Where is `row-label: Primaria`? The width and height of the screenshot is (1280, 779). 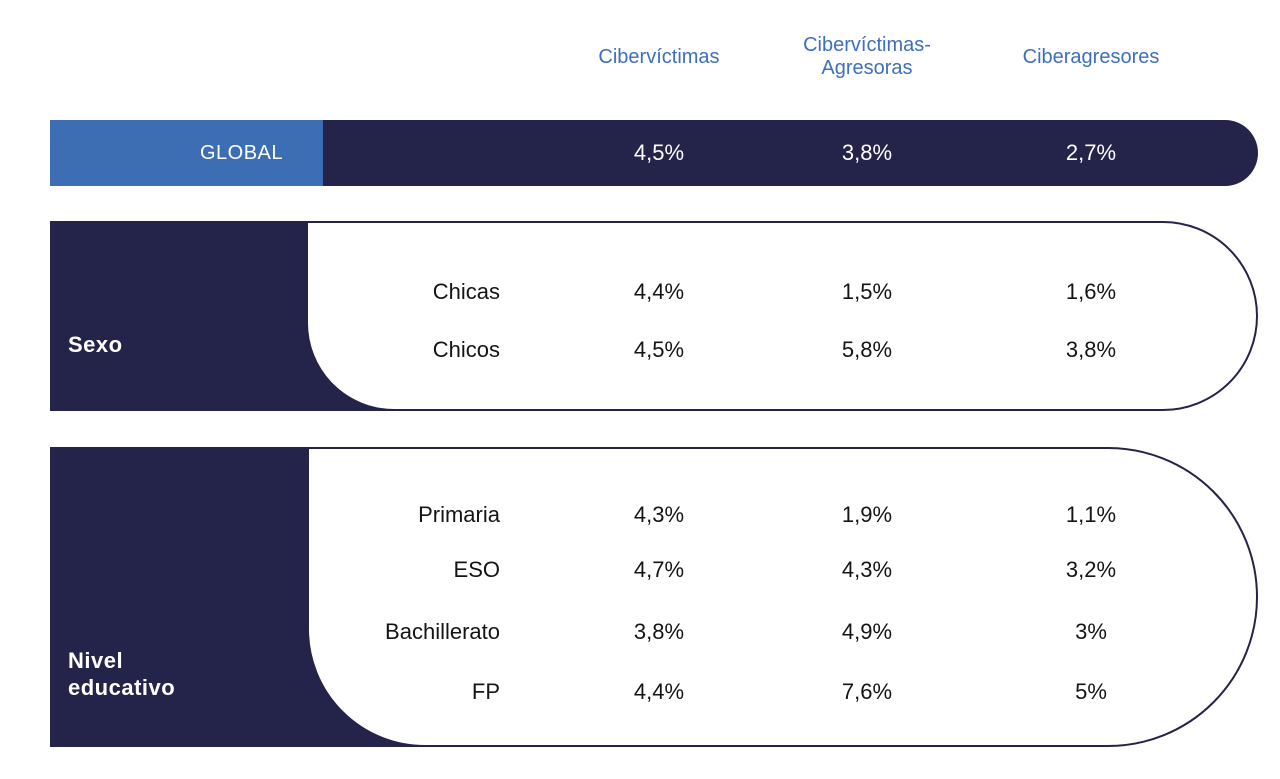 row-label: Primaria is located at coordinates (459, 514).